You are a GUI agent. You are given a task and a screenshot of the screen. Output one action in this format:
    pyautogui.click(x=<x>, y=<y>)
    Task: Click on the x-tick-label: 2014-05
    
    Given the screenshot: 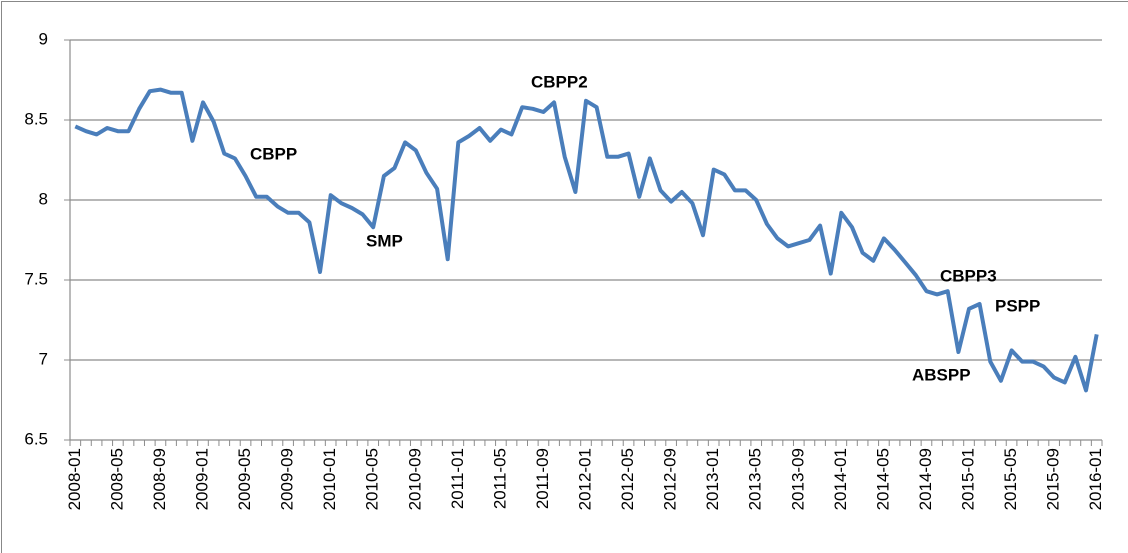 What is the action you would take?
    pyautogui.click(x=882, y=479)
    